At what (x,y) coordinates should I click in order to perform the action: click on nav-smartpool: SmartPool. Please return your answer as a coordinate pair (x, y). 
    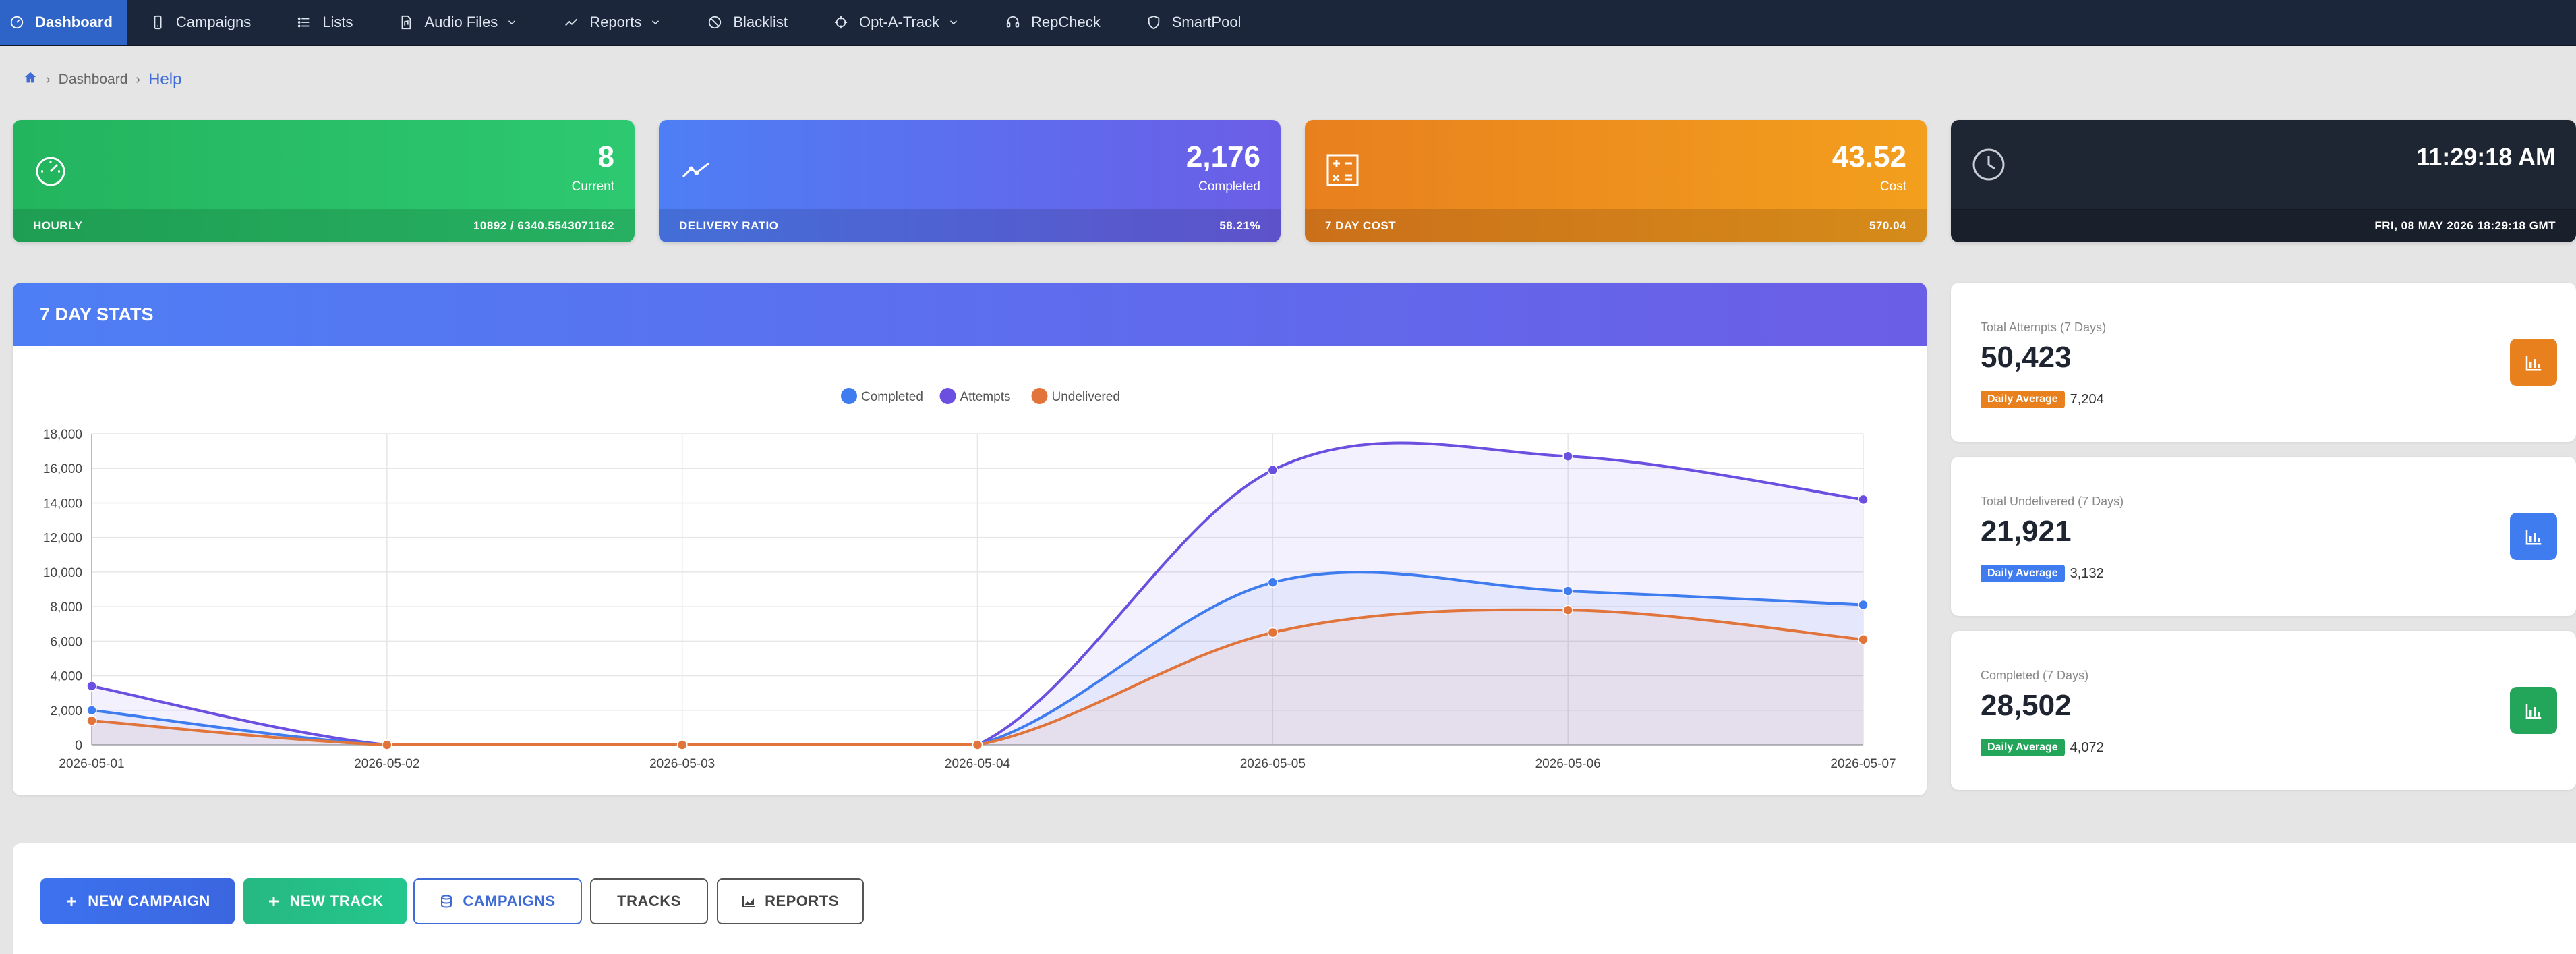
    Looking at the image, I should click on (1194, 22).